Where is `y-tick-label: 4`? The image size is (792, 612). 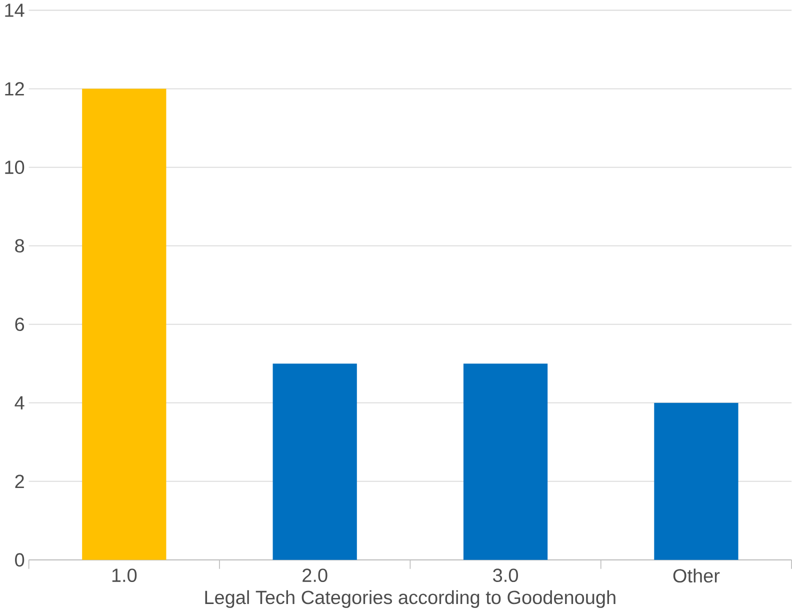
y-tick-label: 4 is located at coordinates (19, 403).